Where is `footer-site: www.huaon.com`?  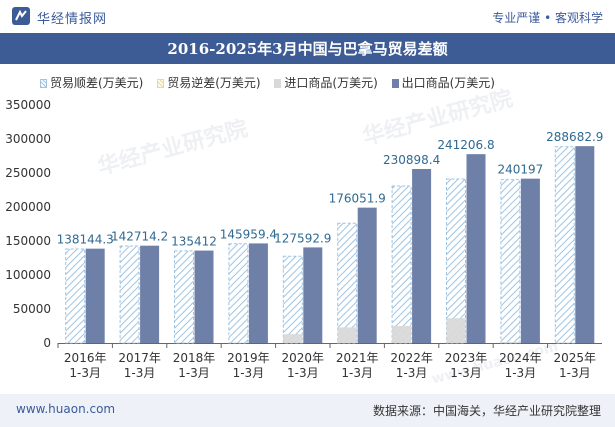
footer-site: www.huaon.com is located at coordinates (66, 409).